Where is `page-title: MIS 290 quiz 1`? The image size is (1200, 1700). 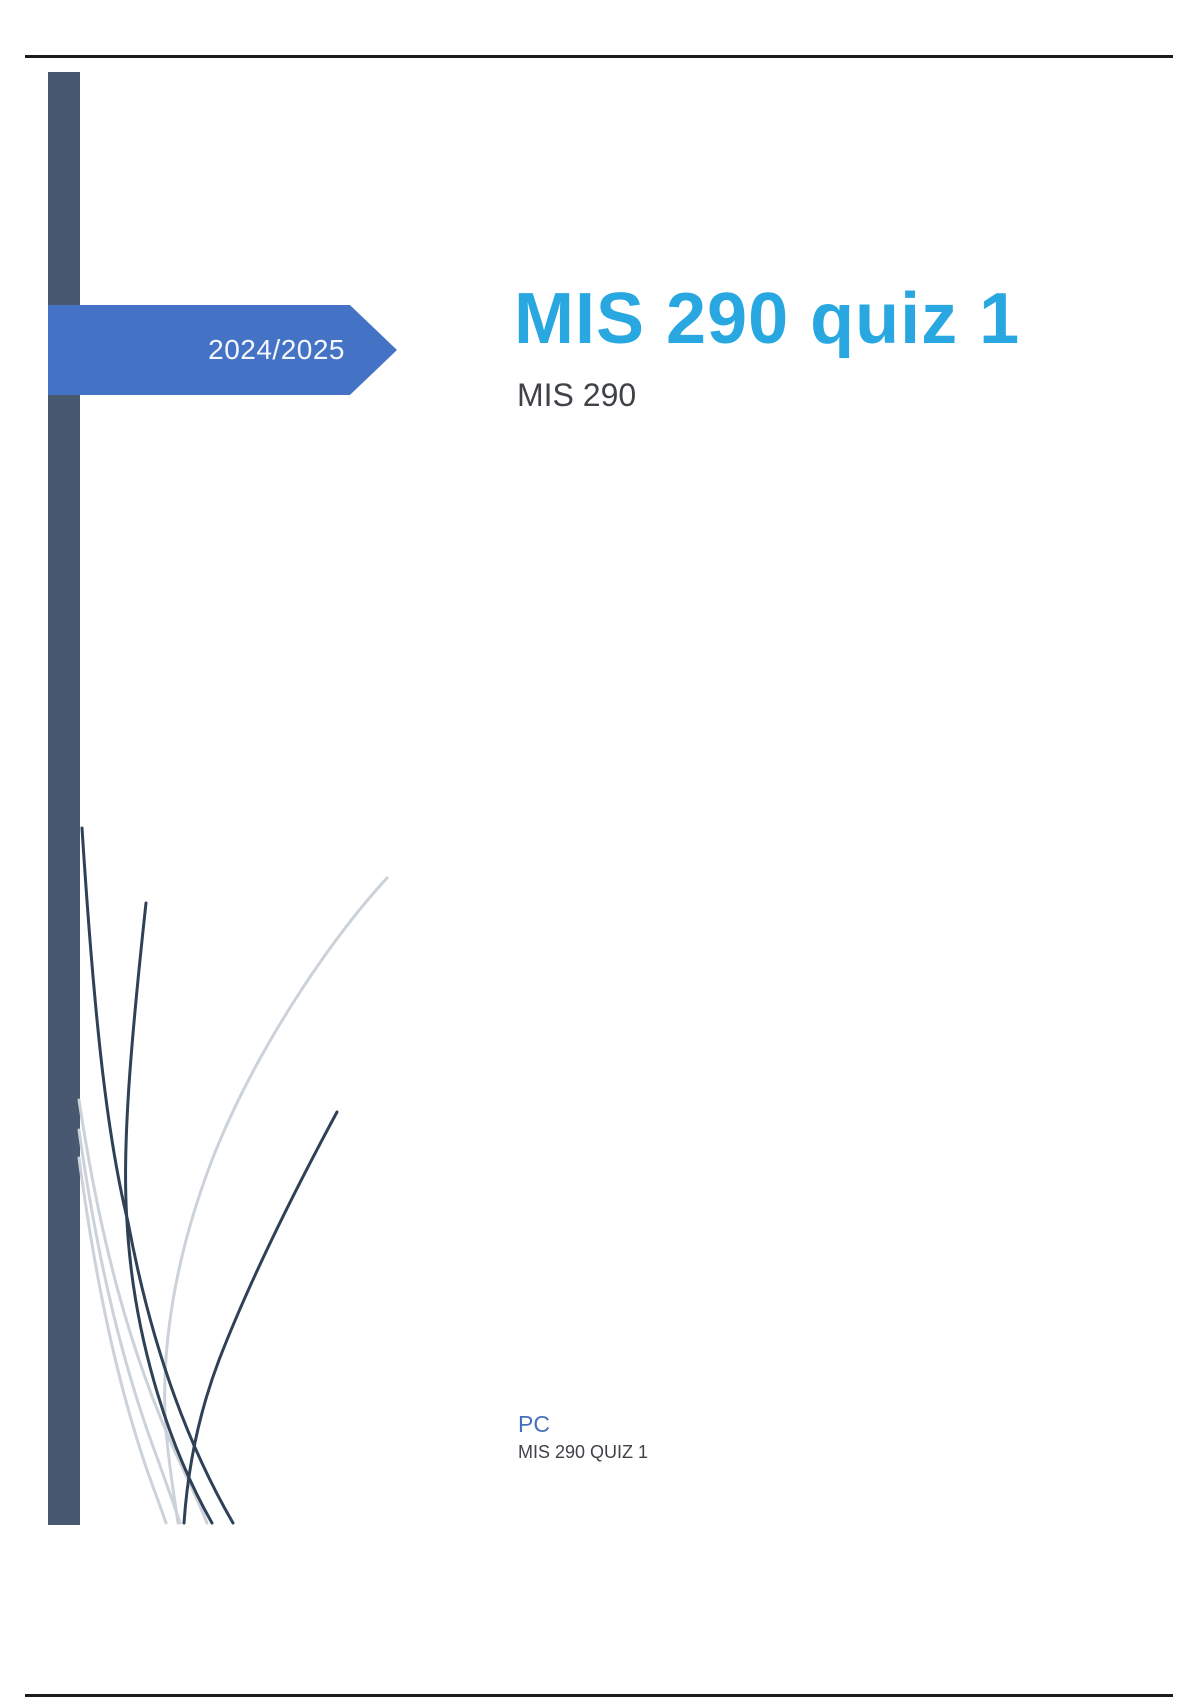
page-title: MIS 290 quiz 1 is located at coordinates (767, 319).